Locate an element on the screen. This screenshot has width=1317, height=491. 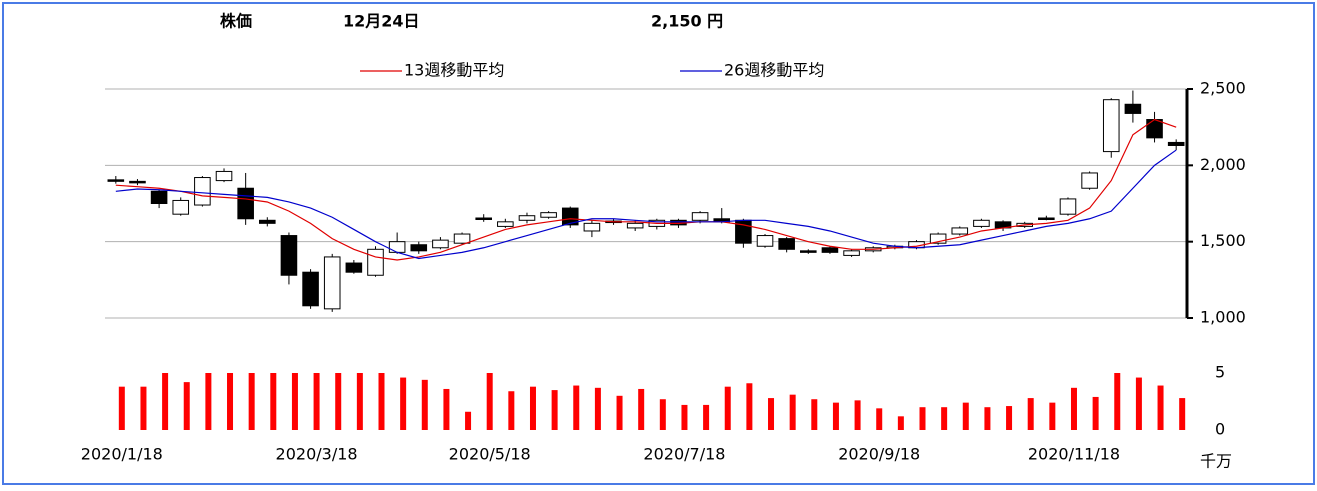
x-tick-label: 2020/11/18 is located at coordinates (1074, 454).